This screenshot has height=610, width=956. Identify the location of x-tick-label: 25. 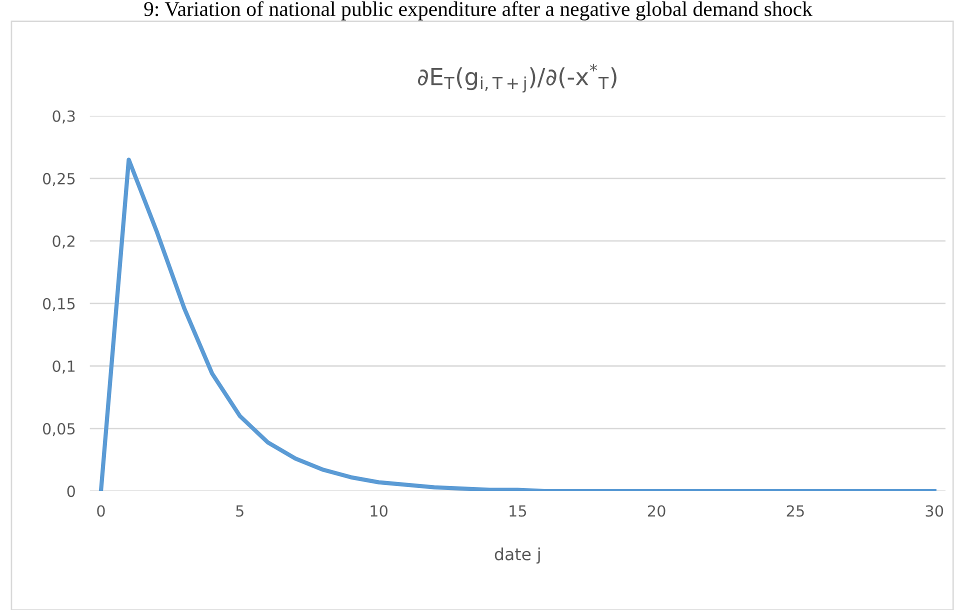
(795, 511).